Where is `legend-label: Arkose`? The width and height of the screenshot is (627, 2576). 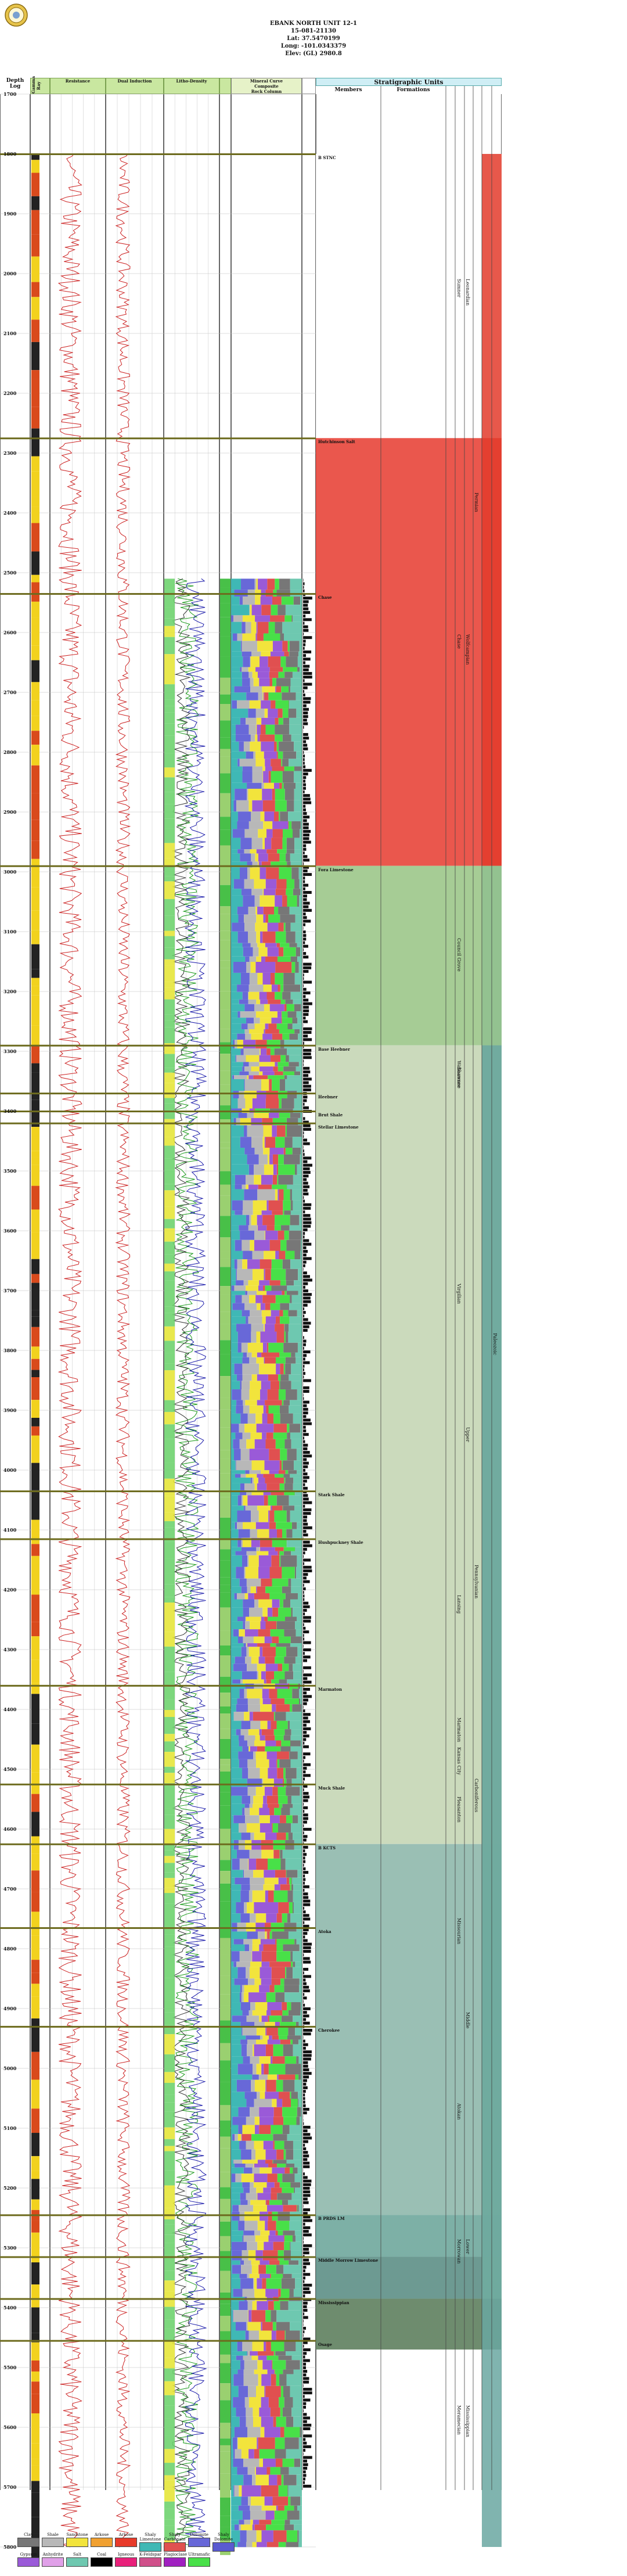 legend-label: Arkose is located at coordinates (102, 2534).